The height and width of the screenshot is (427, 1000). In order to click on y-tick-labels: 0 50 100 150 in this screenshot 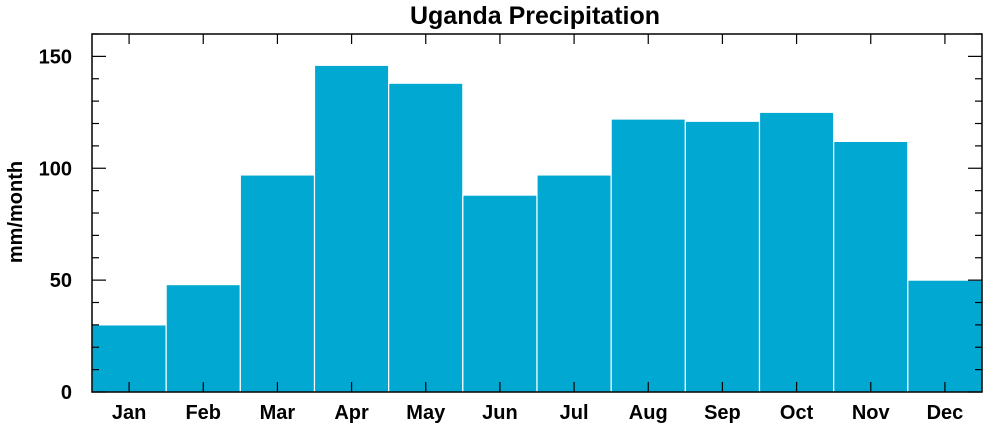, I will do `click(55, 225)`.